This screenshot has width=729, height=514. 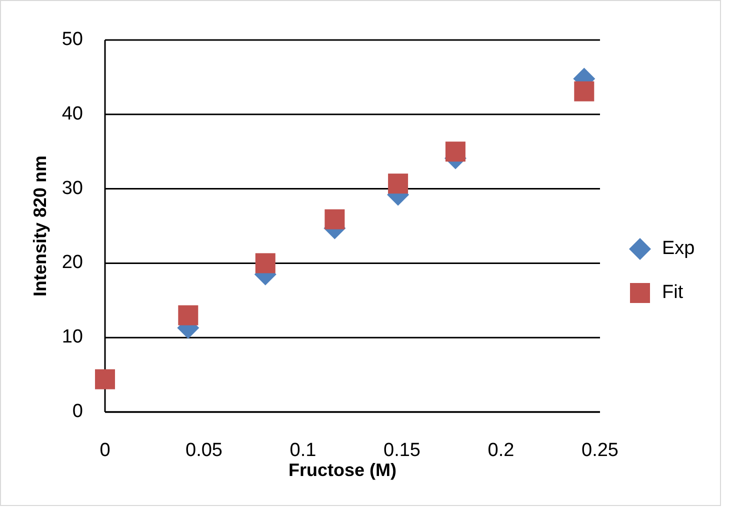 What do you see at coordinates (303, 450) in the screenshot?
I see `x-tick-label: 0.1` at bounding box center [303, 450].